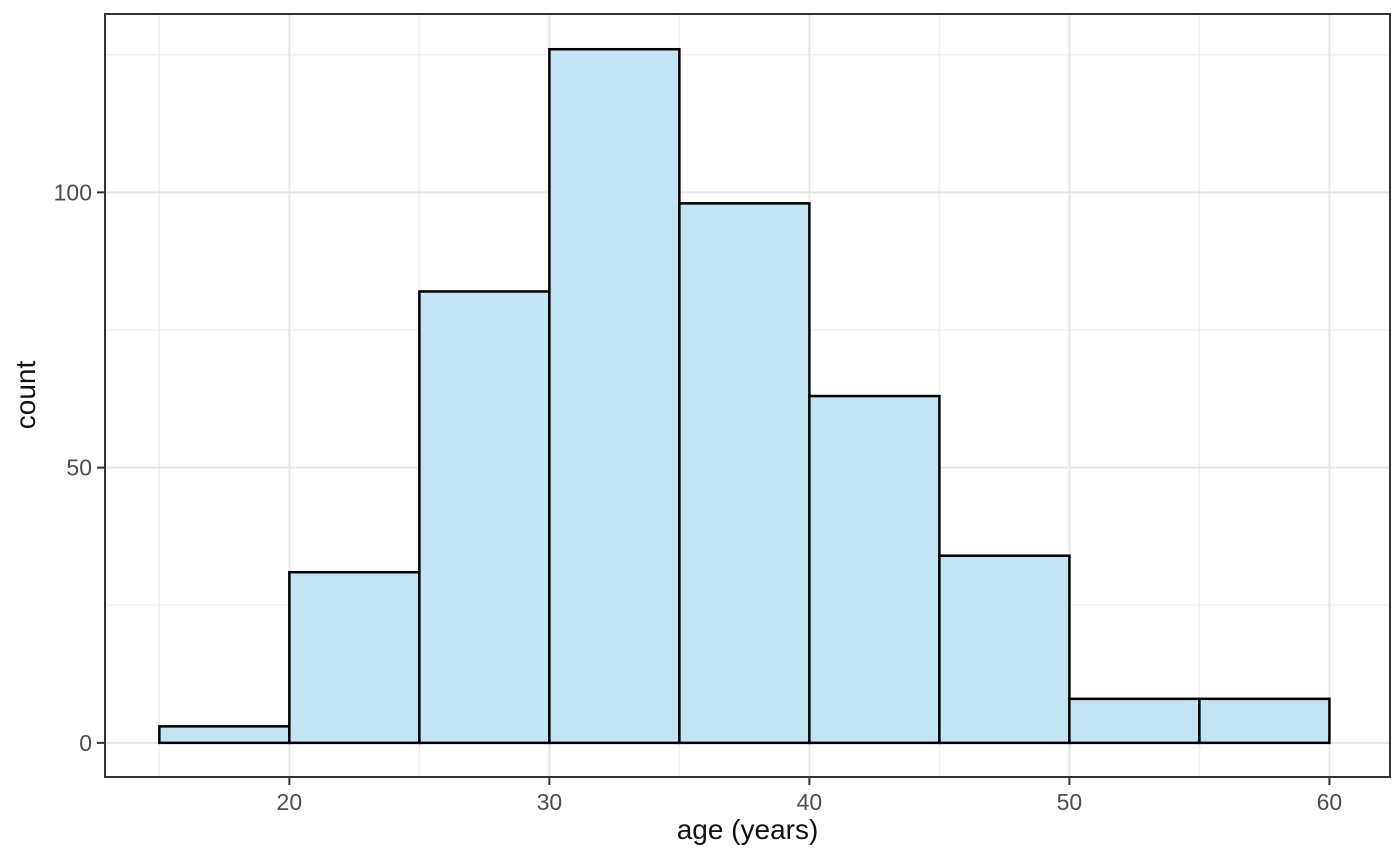 The image size is (1400, 866). Describe the element at coordinates (25, 395) in the screenshot. I see `y-axis-title: count` at that location.